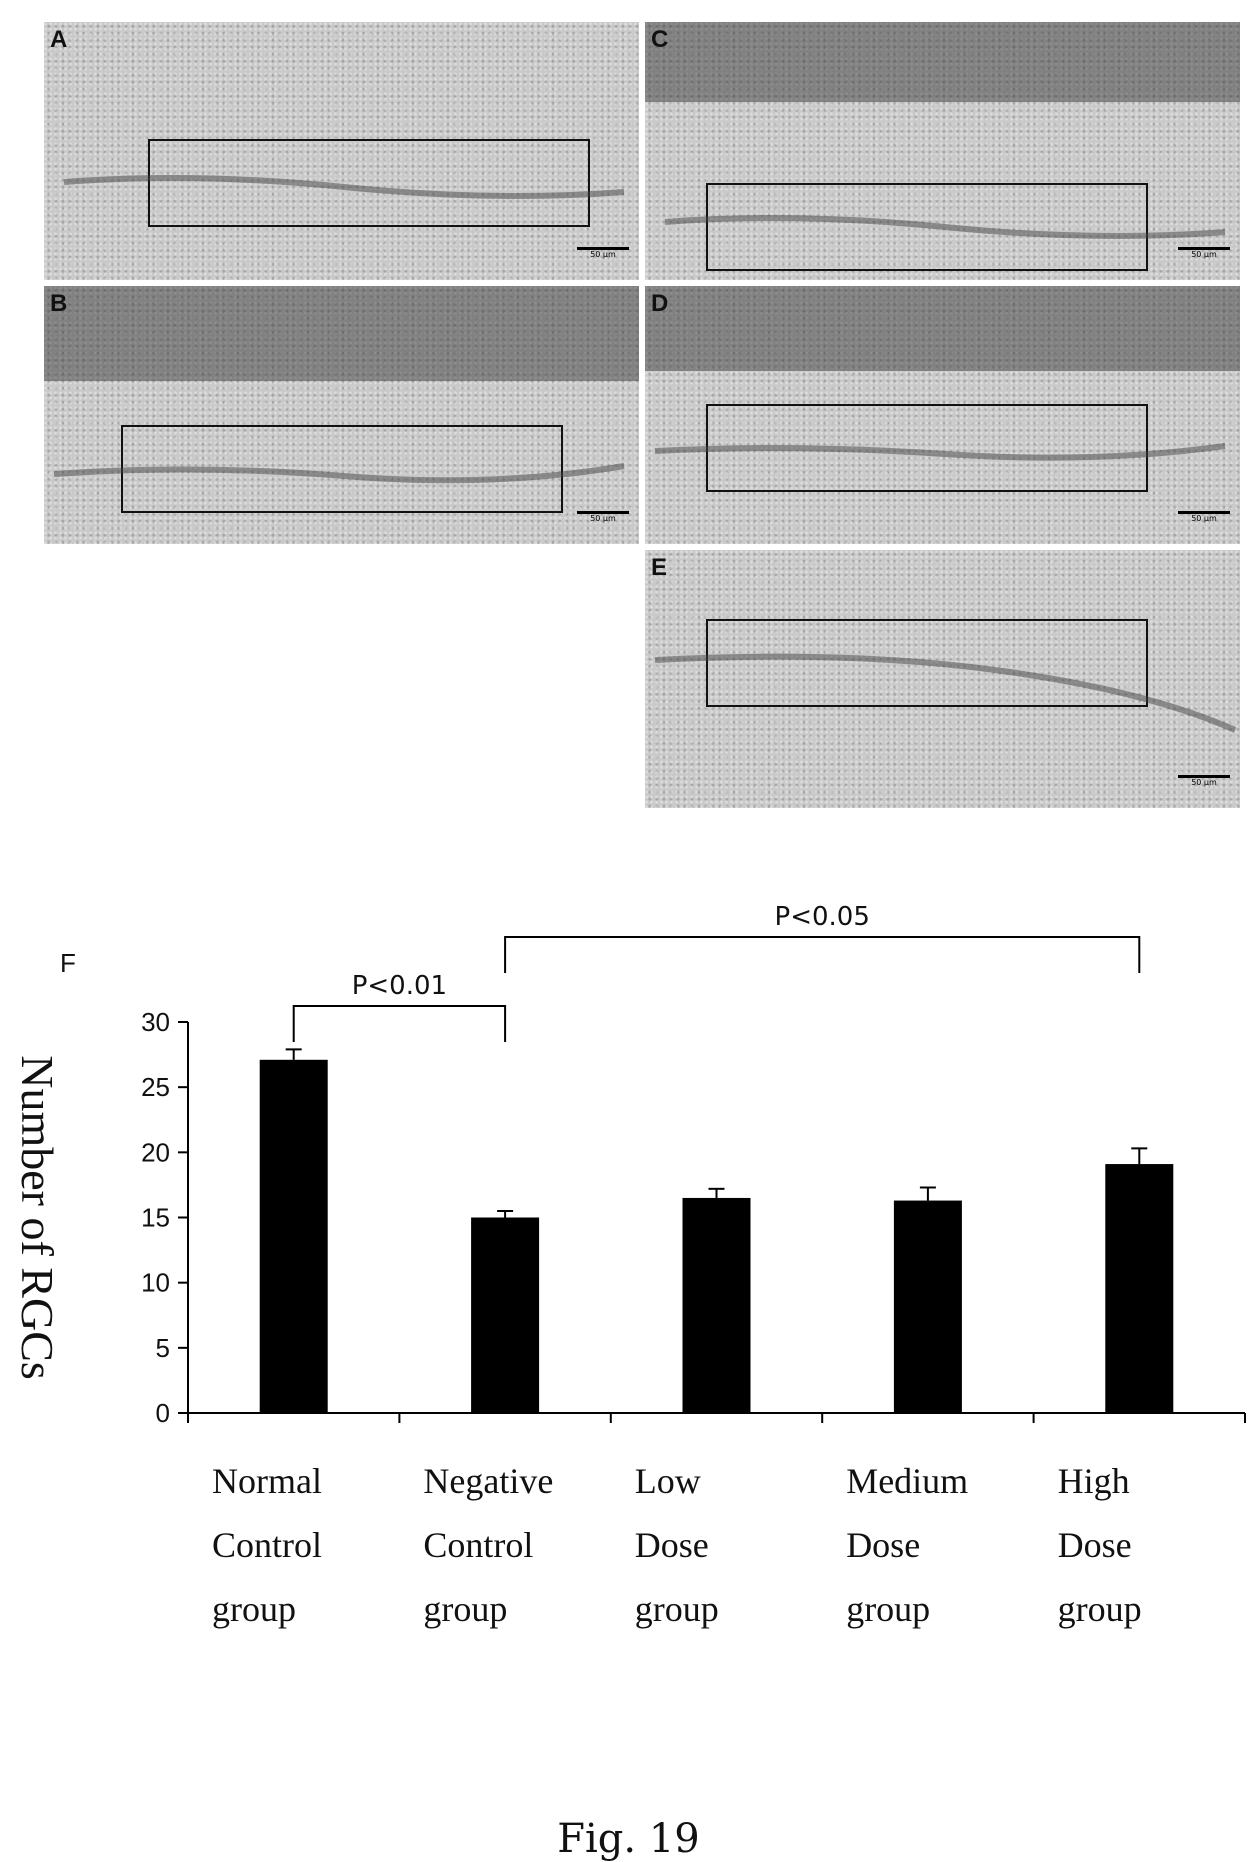 The width and height of the screenshot is (1257, 1862). I want to click on panel-label-a: A, so click(59, 39).